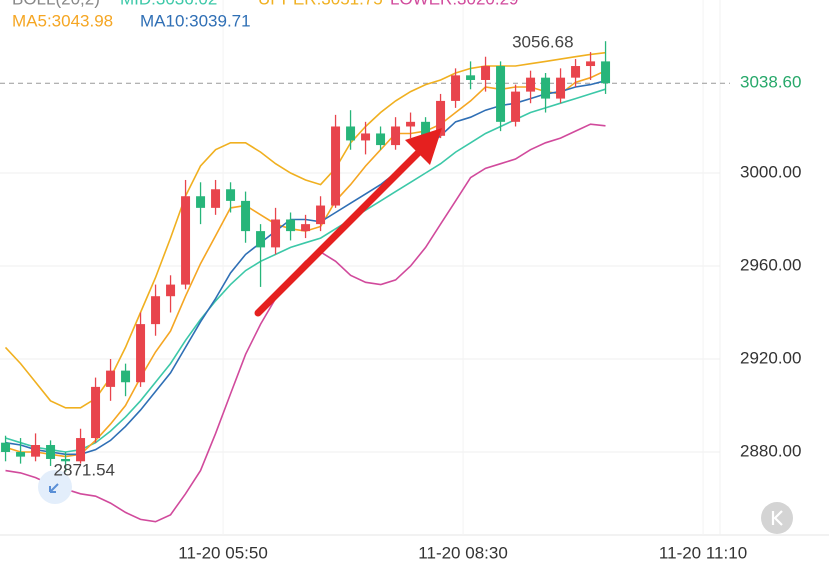 This screenshot has width=829, height=579. I want to click on x-tick-label: 11-20 11:10, so click(703, 552).